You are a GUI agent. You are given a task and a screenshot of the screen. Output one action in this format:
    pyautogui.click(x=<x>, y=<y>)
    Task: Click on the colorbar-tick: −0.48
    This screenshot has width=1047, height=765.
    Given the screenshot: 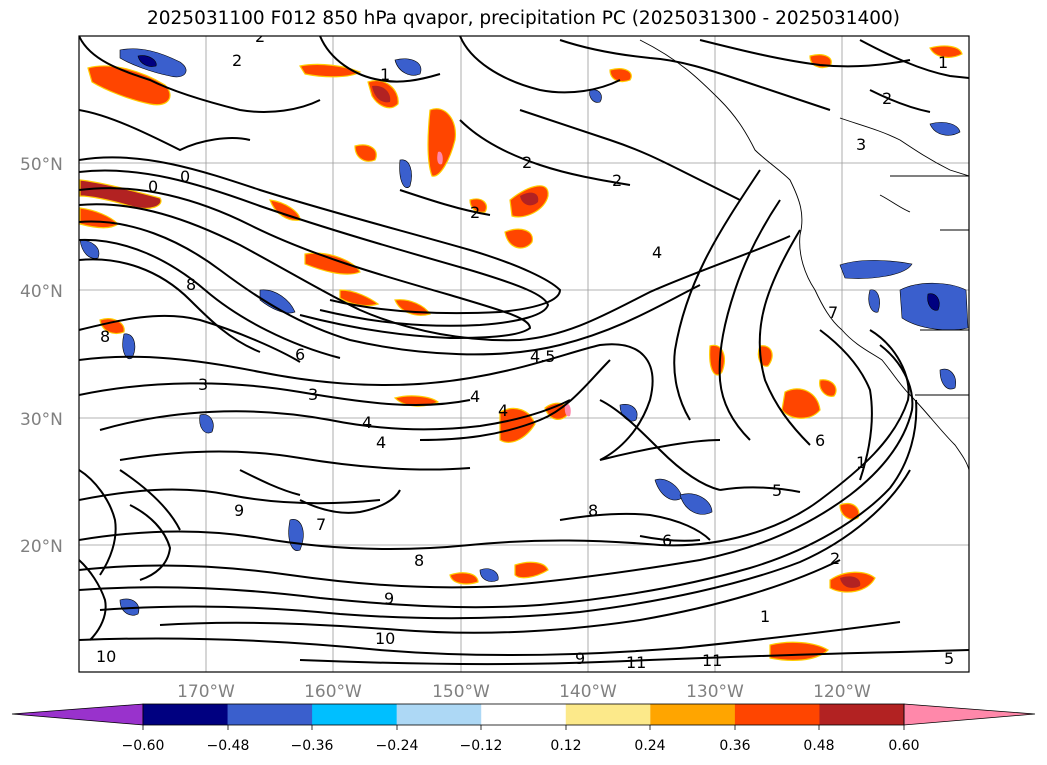 What is the action you would take?
    pyautogui.click(x=228, y=746)
    